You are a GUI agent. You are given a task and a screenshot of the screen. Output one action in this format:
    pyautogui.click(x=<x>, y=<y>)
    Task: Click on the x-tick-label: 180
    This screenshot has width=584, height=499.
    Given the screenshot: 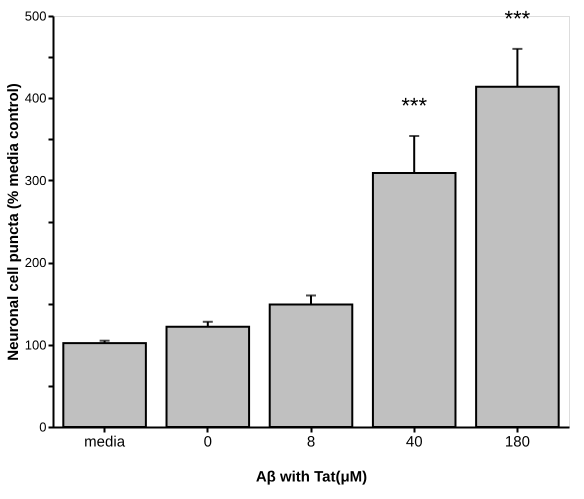 What is the action you would take?
    pyautogui.click(x=517, y=442)
    